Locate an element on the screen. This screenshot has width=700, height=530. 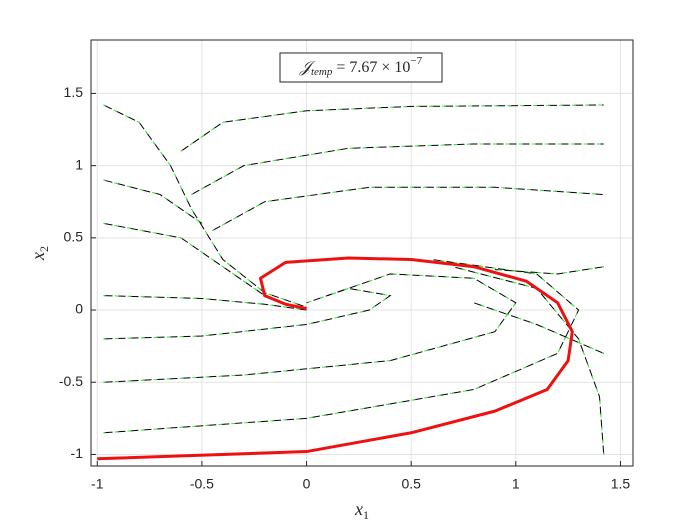
y-label-text: x is located at coordinates (38, 256).